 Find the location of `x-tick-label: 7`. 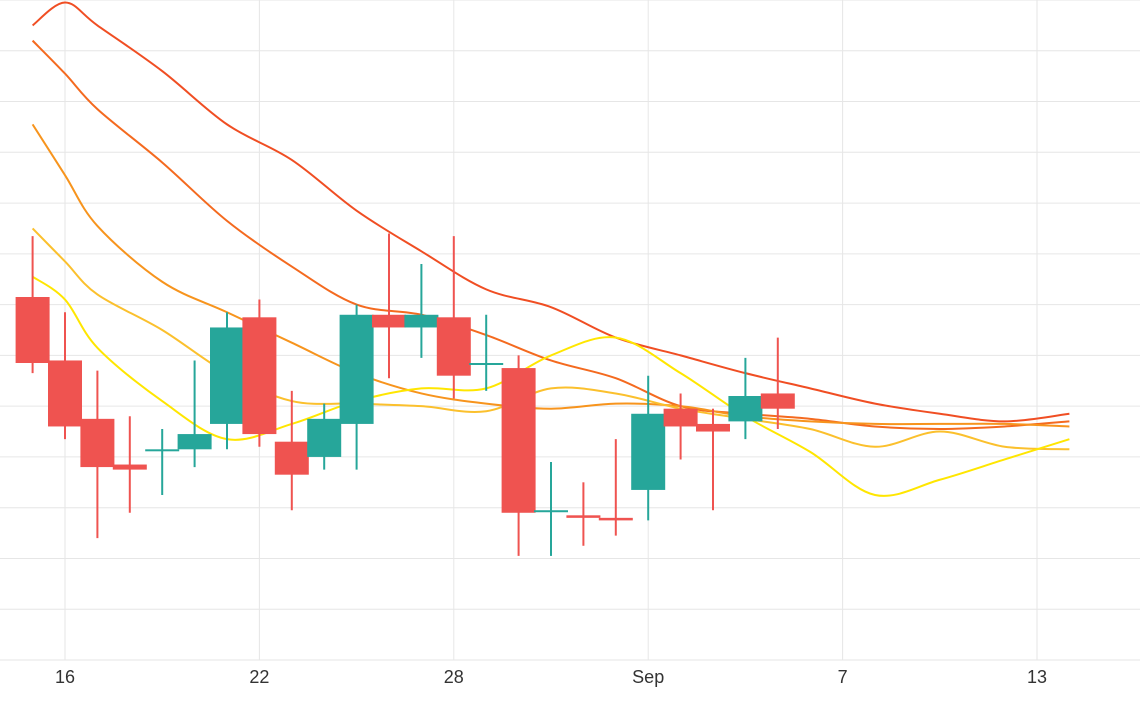

x-tick-label: 7 is located at coordinates (843, 677).